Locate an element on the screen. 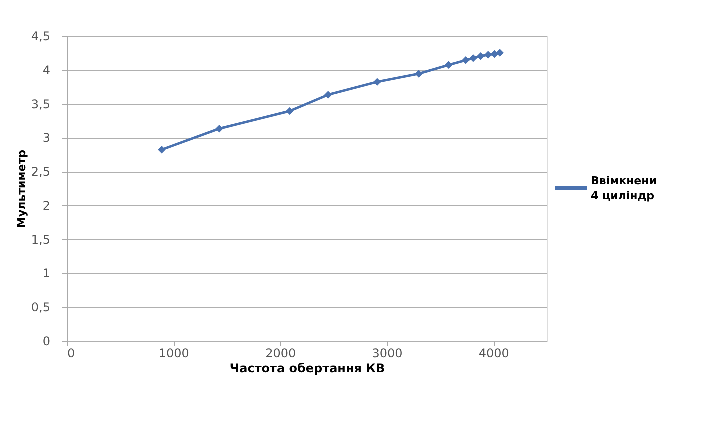 The height and width of the screenshot is (421, 724). y-axis-title: Мультиметр is located at coordinates (21, 189).